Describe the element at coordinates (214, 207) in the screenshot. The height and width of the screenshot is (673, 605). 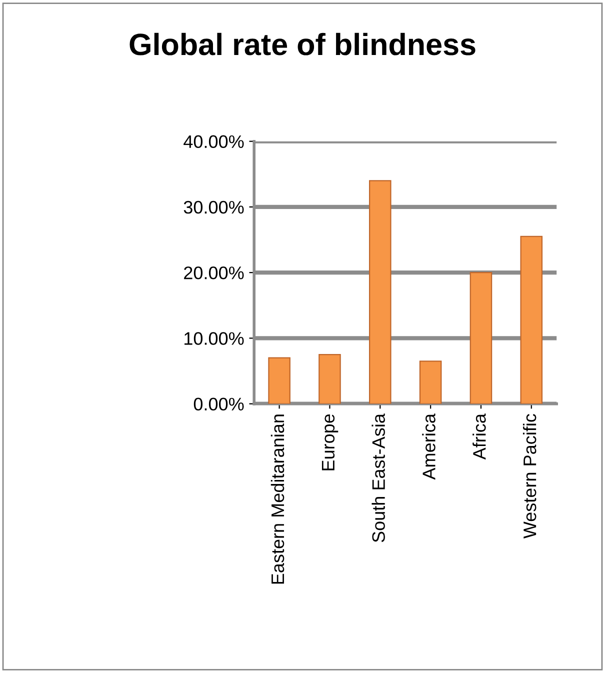
I see `y-tick-label: 30.00%` at that location.